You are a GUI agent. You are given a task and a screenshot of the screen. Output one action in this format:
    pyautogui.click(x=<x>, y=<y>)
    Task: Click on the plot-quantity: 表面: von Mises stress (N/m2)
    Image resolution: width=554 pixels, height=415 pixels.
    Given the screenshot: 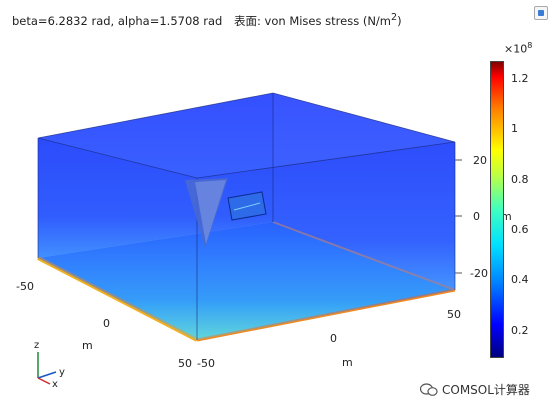 What is the action you would take?
    pyautogui.click(x=318, y=20)
    